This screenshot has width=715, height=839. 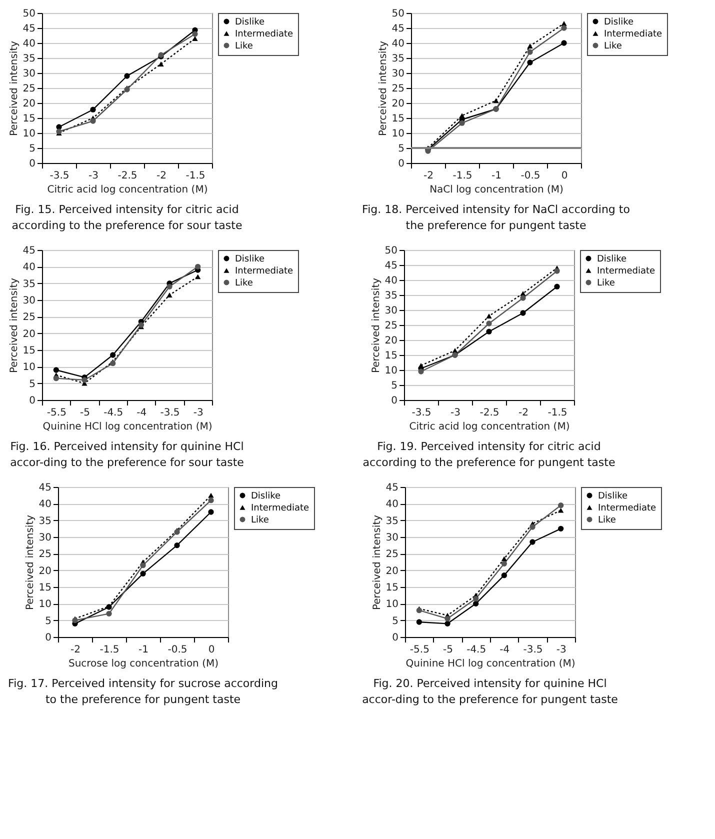 I want to click on caption: Fig. 17. Perceived intensity for sucrose according to the preference for pungent taste, so click(x=143, y=691).